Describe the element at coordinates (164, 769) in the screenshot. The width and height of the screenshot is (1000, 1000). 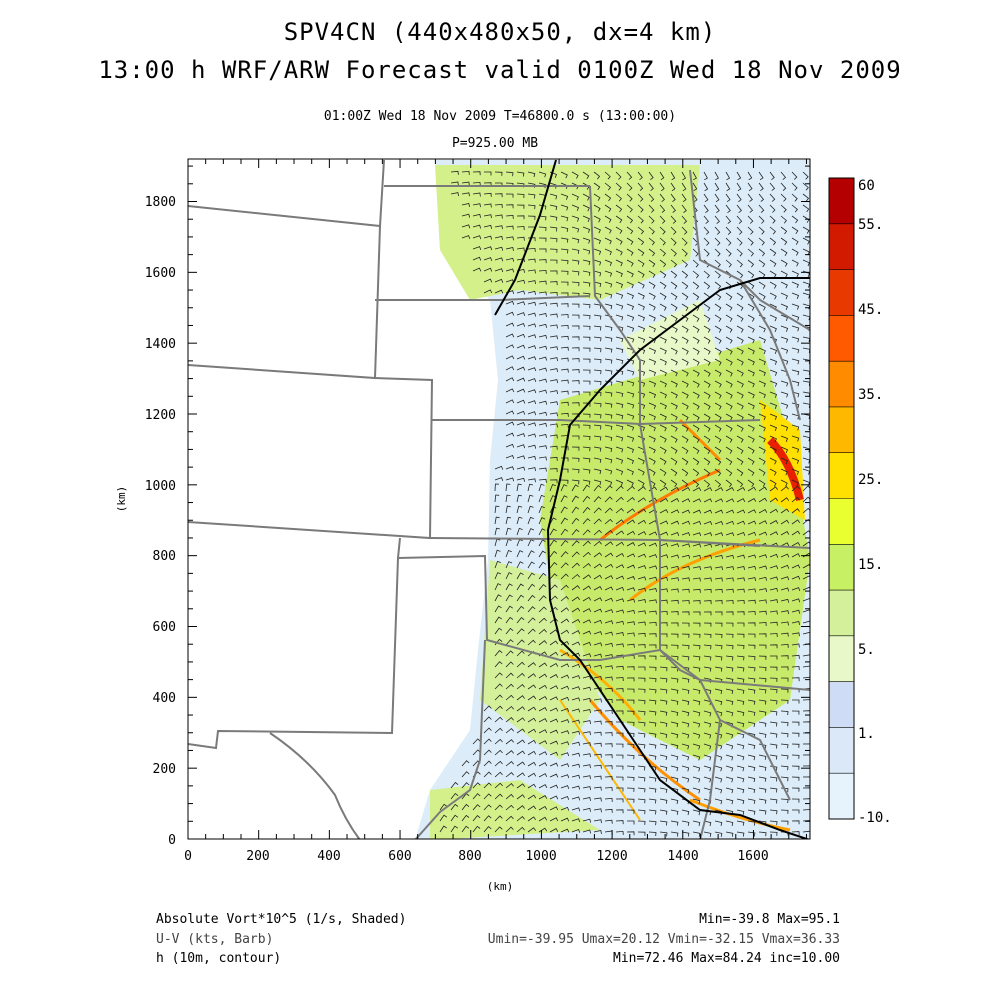
I see `y-tick-label: 200` at that location.